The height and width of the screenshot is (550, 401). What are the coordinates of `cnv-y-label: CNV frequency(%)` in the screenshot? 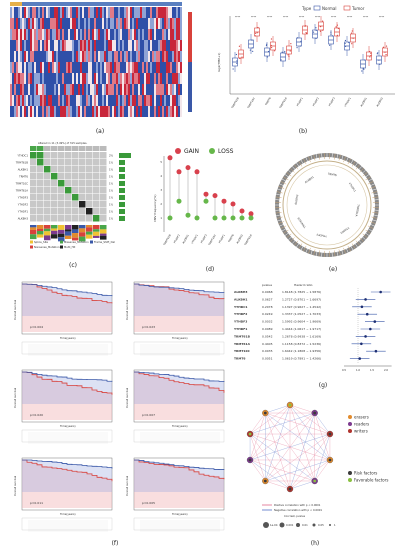 It's located at (155, 208).